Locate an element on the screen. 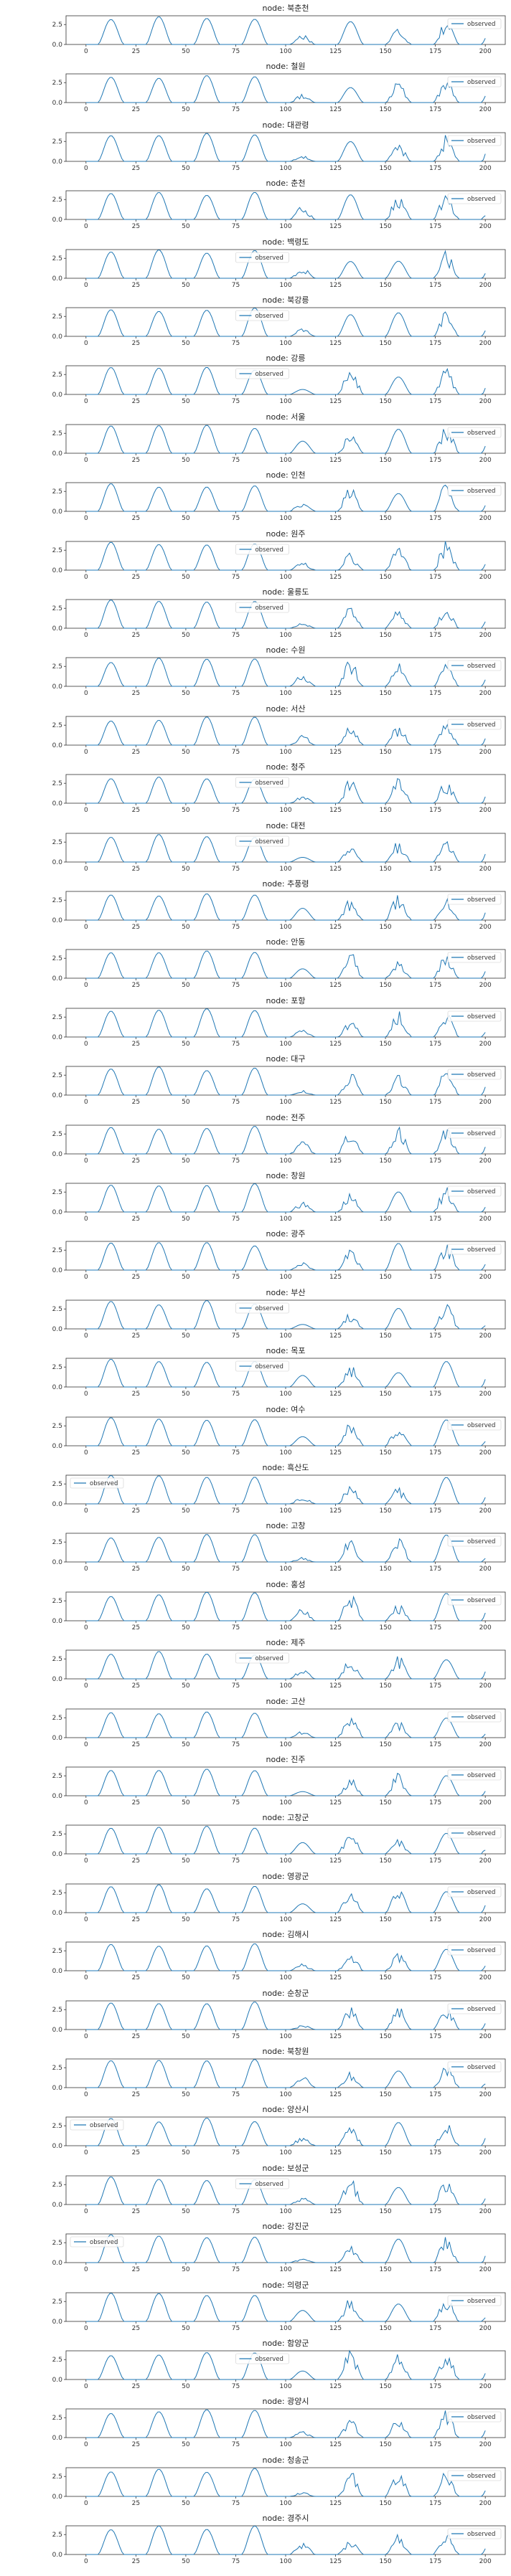 The image size is (511, 2576). chart-title: node: 춘천 is located at coordinates (286, 183).